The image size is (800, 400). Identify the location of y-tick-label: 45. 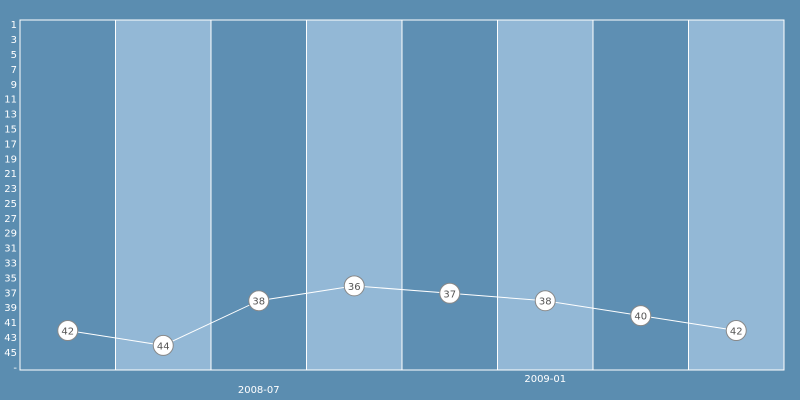
(10, 353).